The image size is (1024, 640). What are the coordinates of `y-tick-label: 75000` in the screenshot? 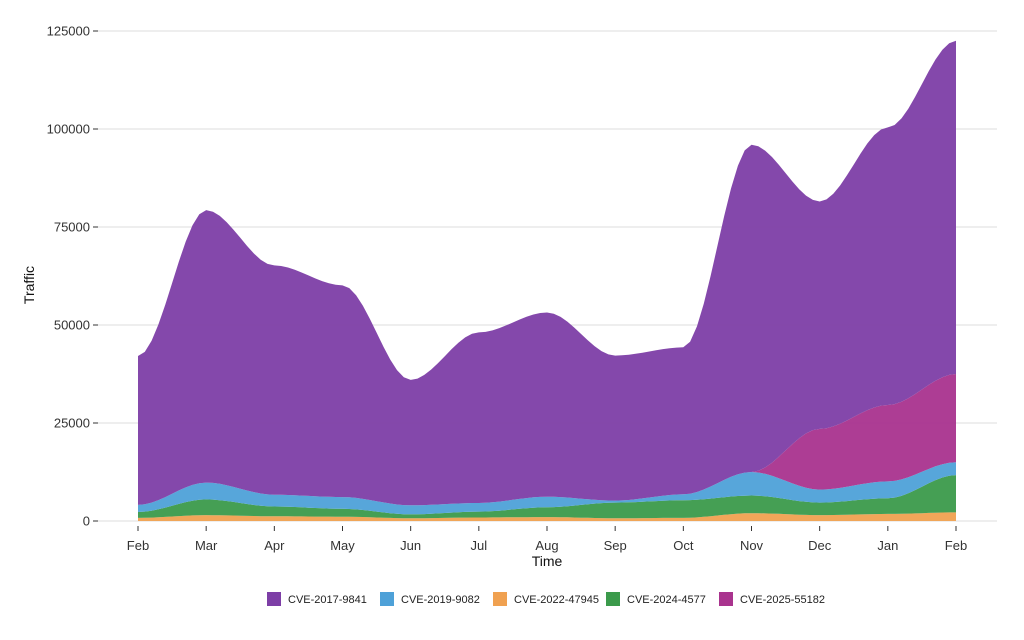 It's located at (72, 227).